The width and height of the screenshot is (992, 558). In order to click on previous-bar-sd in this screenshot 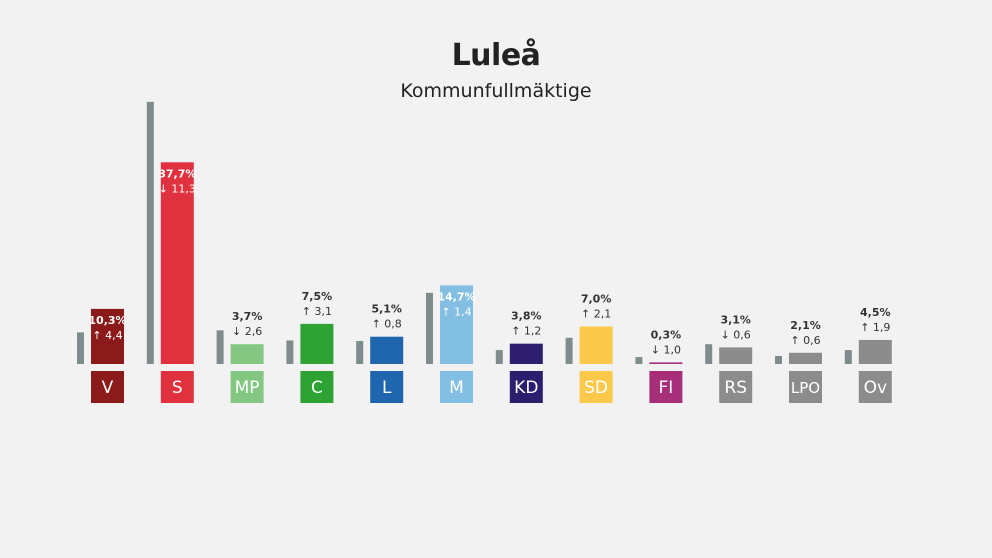, I will do `click(569, 350)`.